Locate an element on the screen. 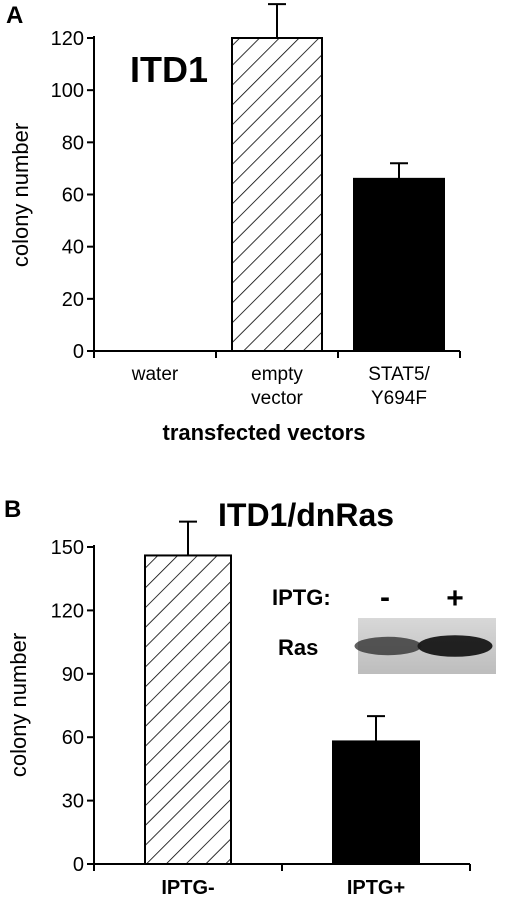  panel-a-x-axis-label: transfected vectors is located at coordinates (264, 432).